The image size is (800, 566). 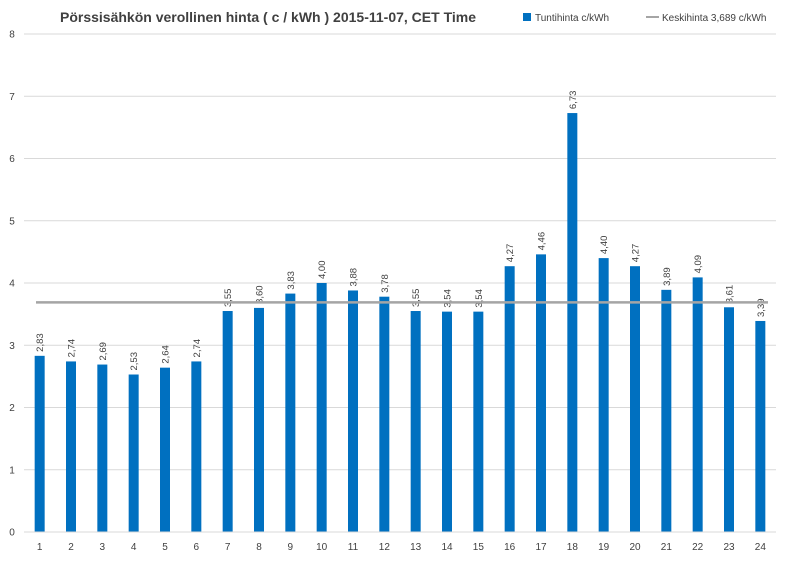 I want to click on x-tick-label: 6, so click(x=197, y=547).